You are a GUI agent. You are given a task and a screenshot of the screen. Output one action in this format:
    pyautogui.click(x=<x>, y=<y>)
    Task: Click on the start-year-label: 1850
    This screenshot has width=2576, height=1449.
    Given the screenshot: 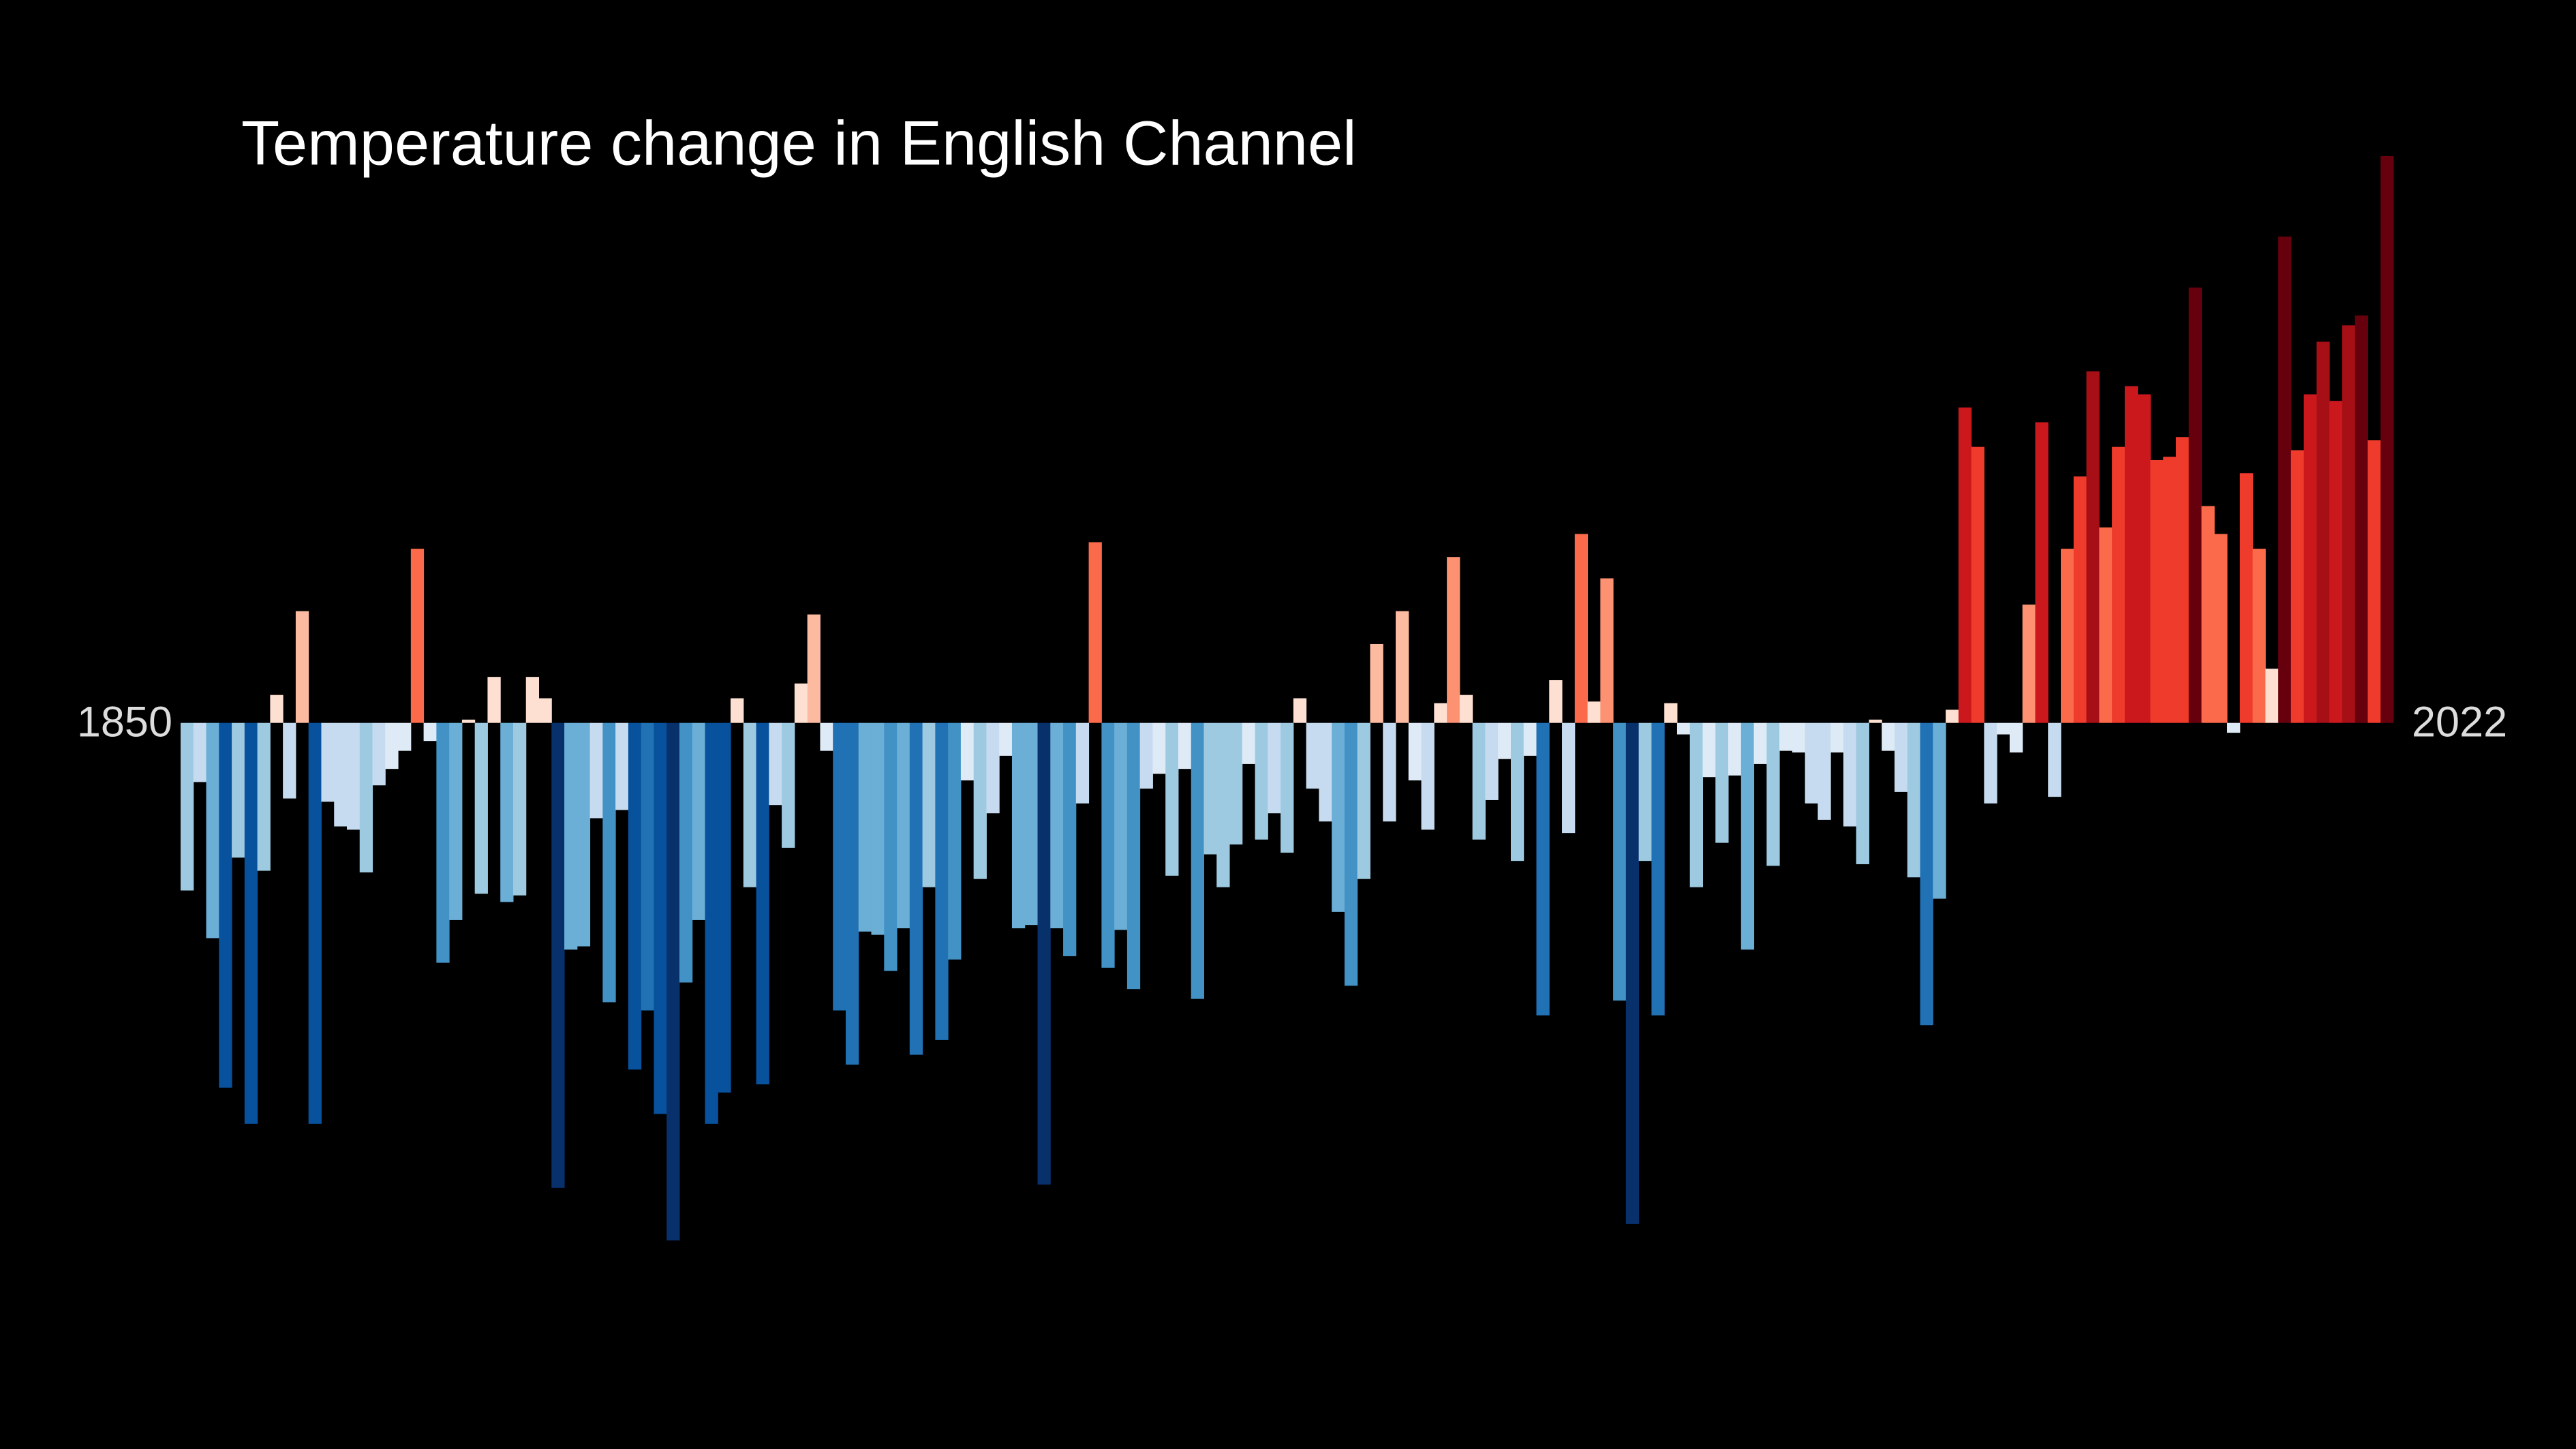 What is the action you would take?
    pyautogui.click(x=124, y=722)
    